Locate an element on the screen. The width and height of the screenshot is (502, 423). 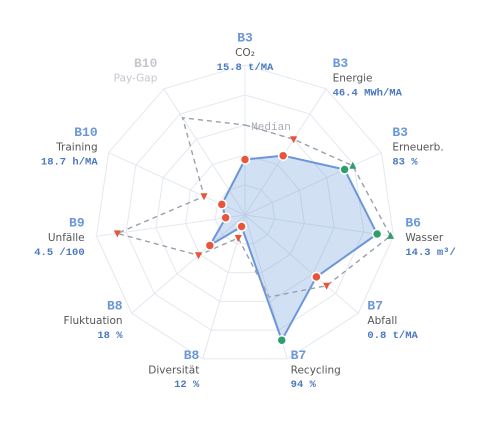
axis-name: CO₂ is located at coordinates (245, 53).